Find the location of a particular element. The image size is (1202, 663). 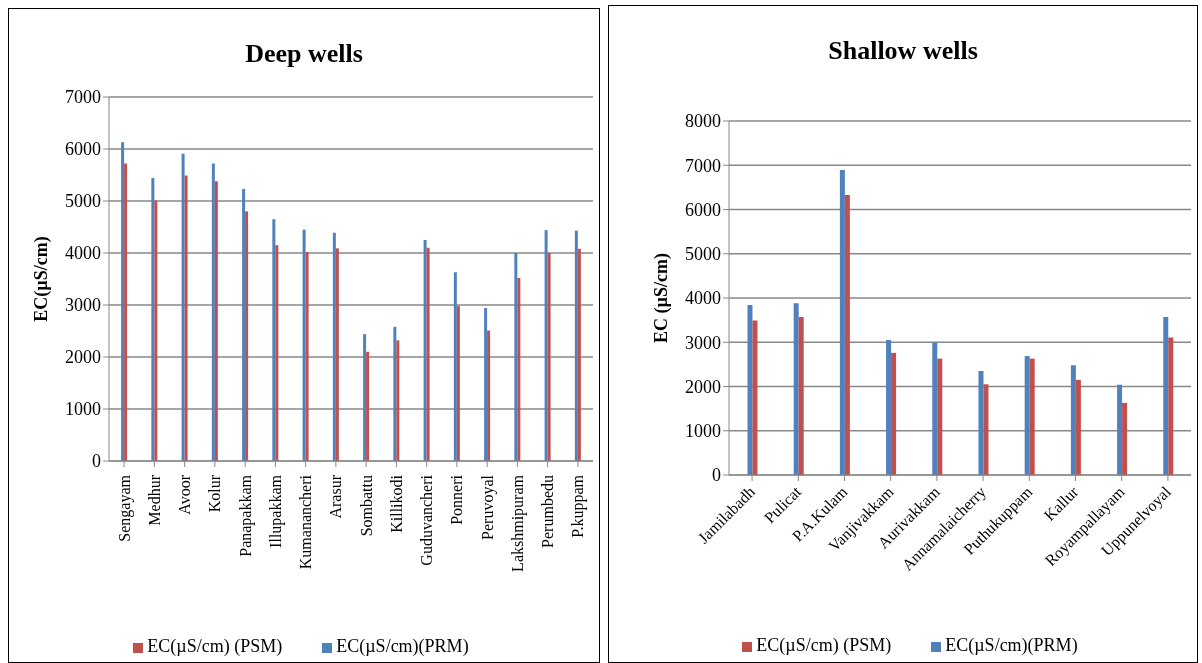

x-tick-label: Panapakkam is located at coordinates (245, 515).